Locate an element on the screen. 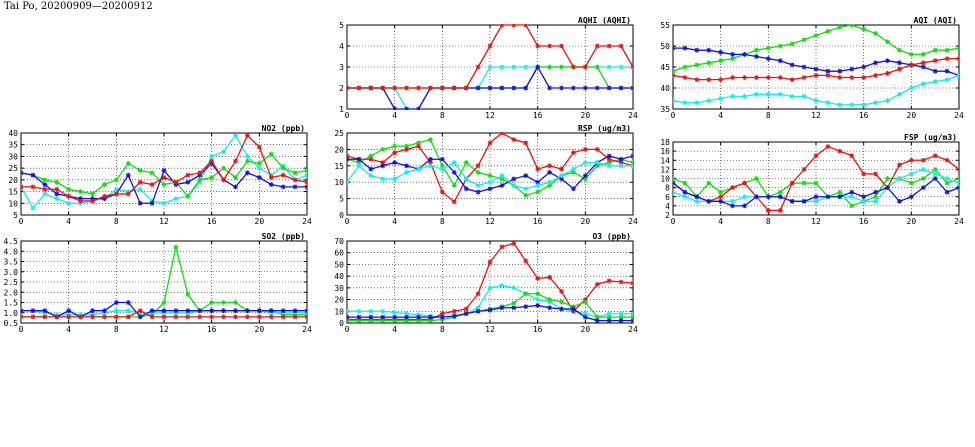  y-tick-label: 18 is located at coordinates (665, 142).